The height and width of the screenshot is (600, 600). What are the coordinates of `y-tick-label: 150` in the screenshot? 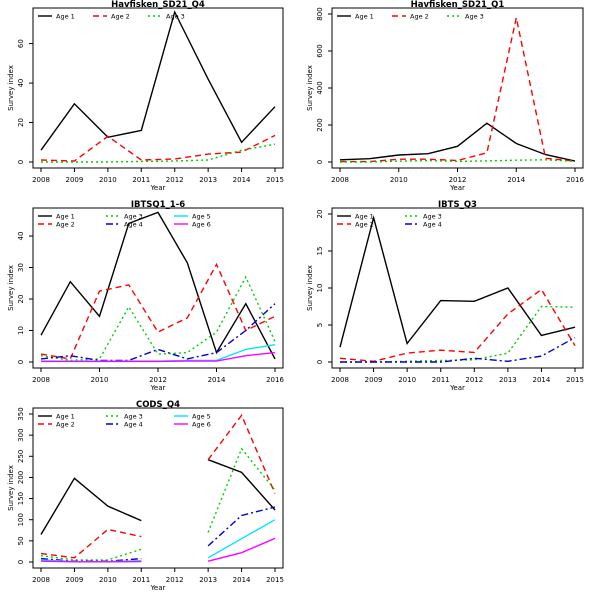 It's located at (21, 498).